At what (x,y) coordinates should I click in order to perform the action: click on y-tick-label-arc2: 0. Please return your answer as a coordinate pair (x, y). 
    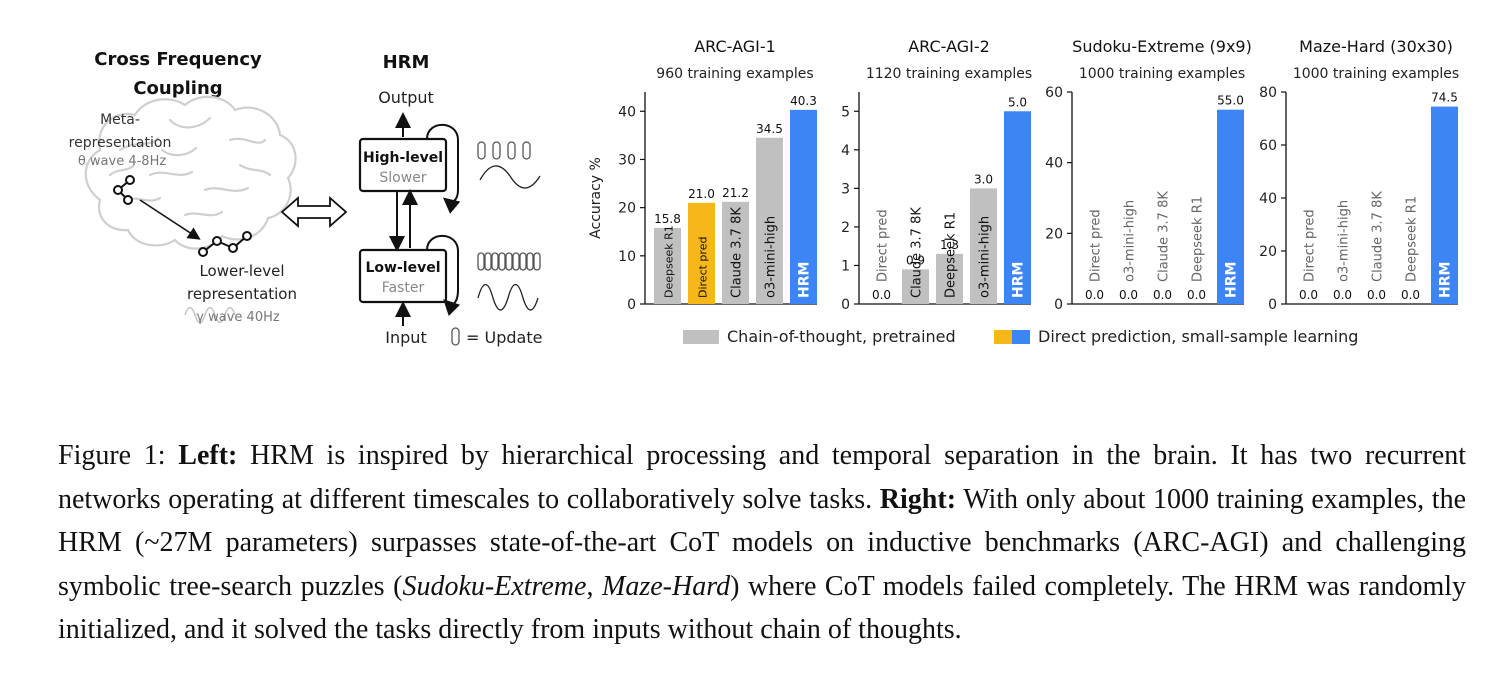
    Looking at the image, I should click on (845, 305).